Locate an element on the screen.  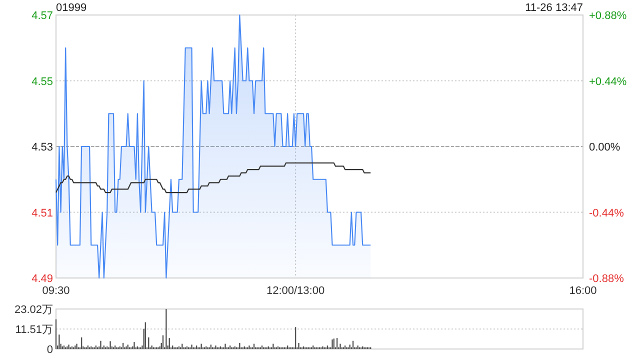
y-tick-label: 4.49 is located at coordinates (42, 279).